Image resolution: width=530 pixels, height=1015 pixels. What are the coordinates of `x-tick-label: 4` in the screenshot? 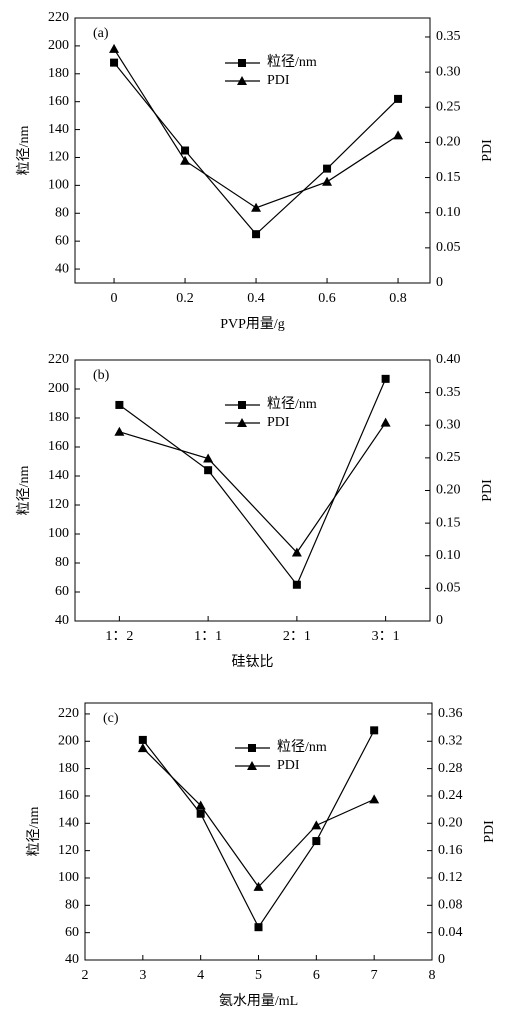 It's located at (200, 975).